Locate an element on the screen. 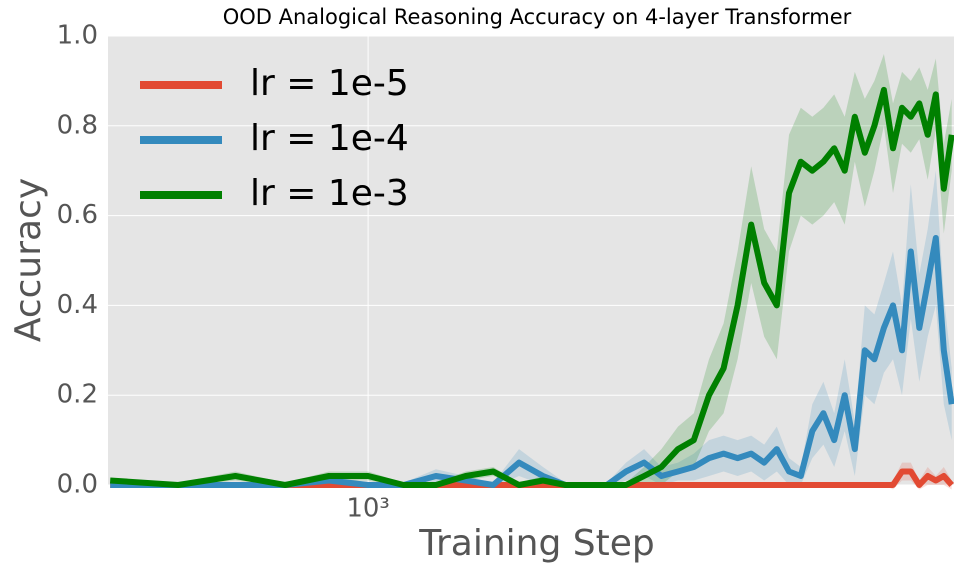 This screenshot has height=569, width=954. legend-label: lr = 1e-5 is located at coordinates (329, 83).